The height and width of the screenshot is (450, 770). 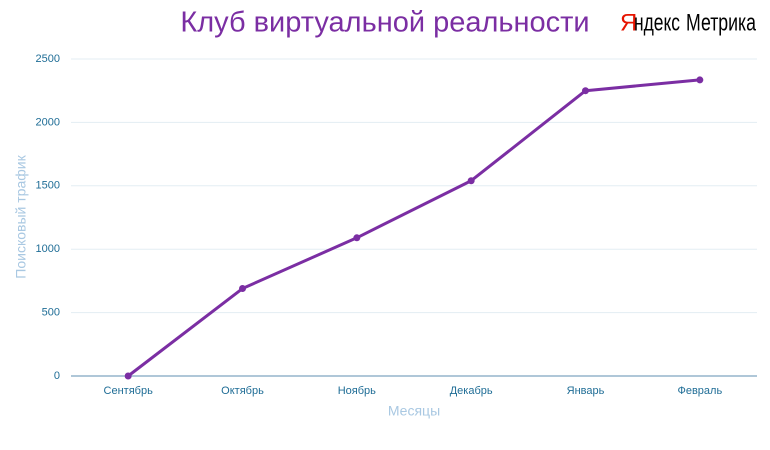 What do you see at coordinates (357, 391) in the screenshot?
I see `x-tick-label: Ноябрь` at bounding box center [357, 391].